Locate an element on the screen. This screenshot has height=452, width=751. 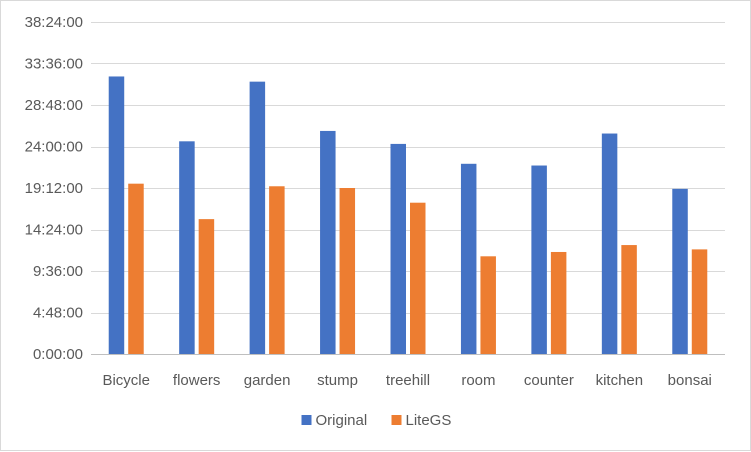
bar-litegs-garden is located at coordinates (277, 270).